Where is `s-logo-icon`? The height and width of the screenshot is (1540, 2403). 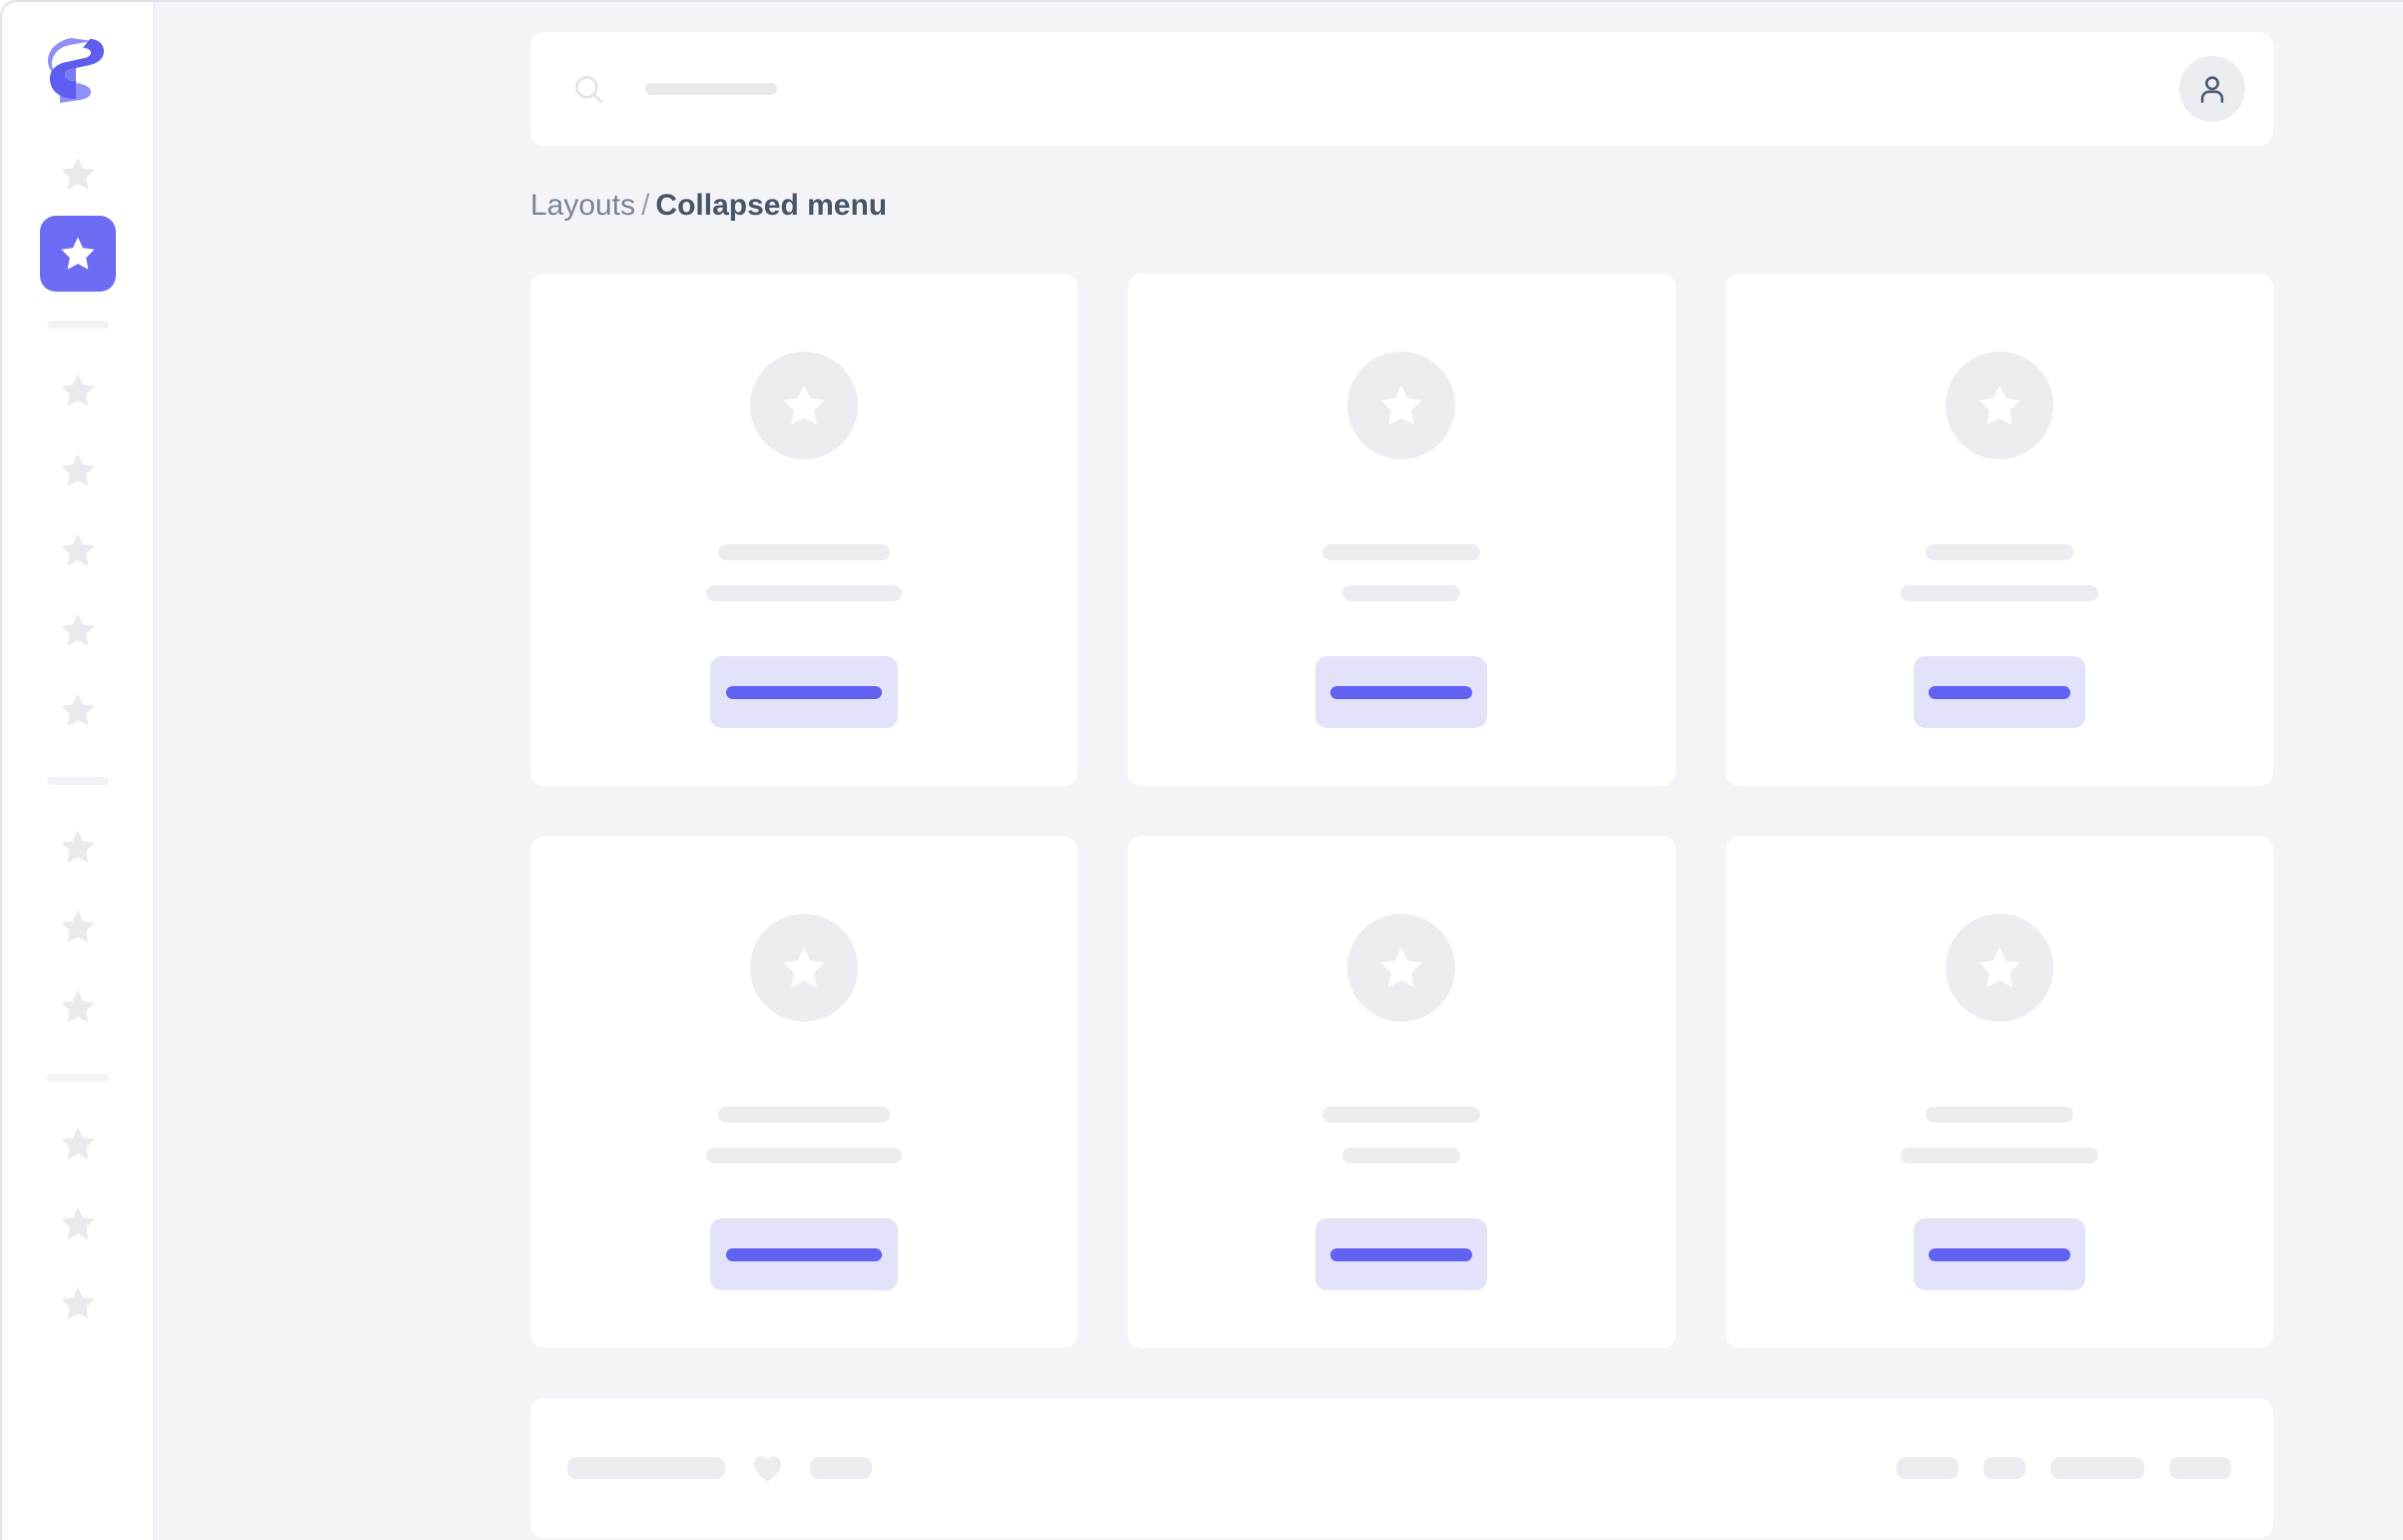
s-logo-icon is located at coordinates (75, 70).